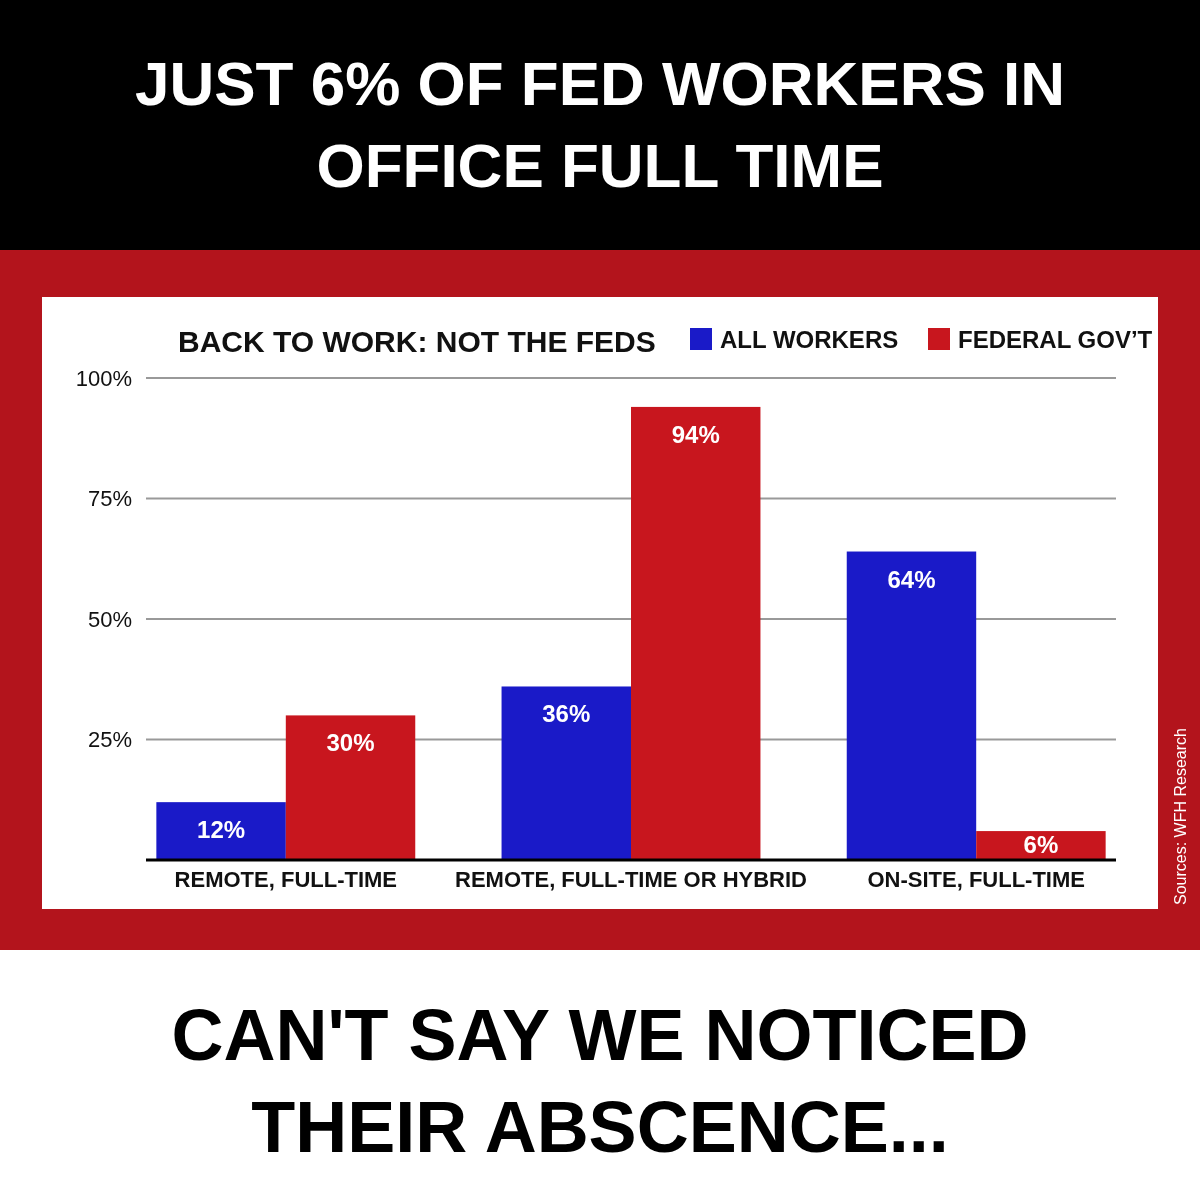  What do you see at coordinates (911, 579) in the screenshot?
I see `data-label: 64%` at bounding box center [911, 579].